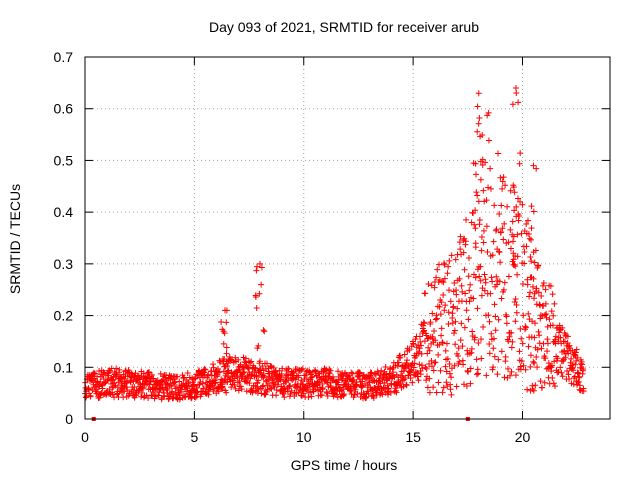 This screenshot has width=640, height=480. I want to click on x-tick-label: 0, so click(85, 437).